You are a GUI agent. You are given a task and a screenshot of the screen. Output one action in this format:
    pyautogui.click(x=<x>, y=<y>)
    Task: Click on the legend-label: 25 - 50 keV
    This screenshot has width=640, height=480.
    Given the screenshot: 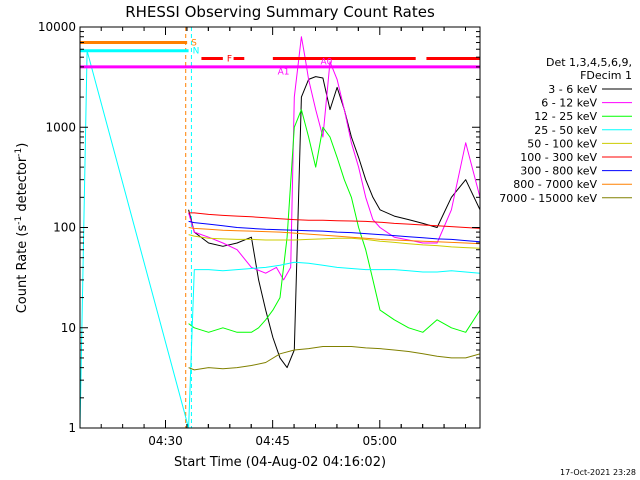 What is the action you would take?
    pyautogui.click(x=565, y=130)
    